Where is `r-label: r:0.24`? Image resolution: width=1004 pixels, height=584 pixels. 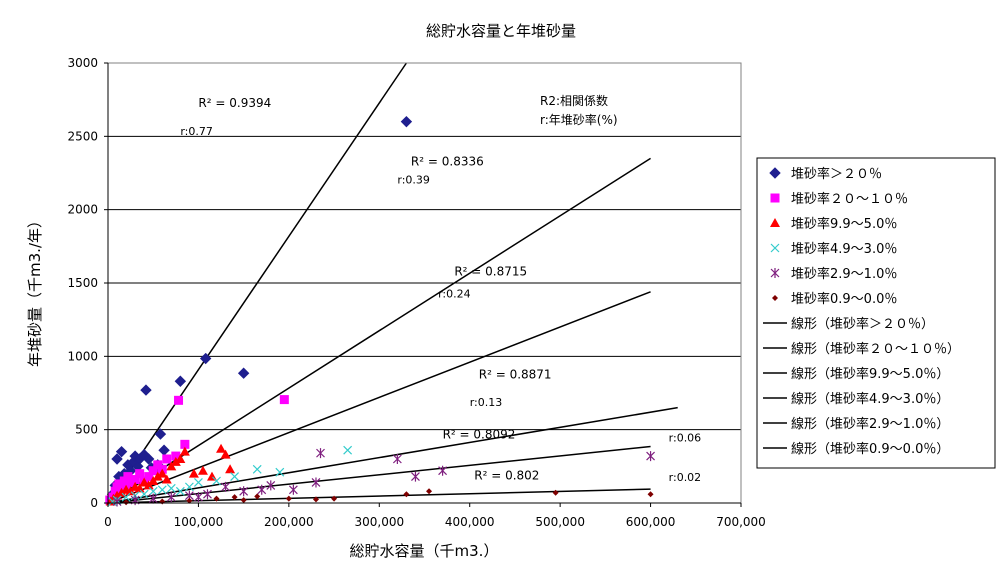
r-label: r:0.24 is located at coordinates (454, 294).